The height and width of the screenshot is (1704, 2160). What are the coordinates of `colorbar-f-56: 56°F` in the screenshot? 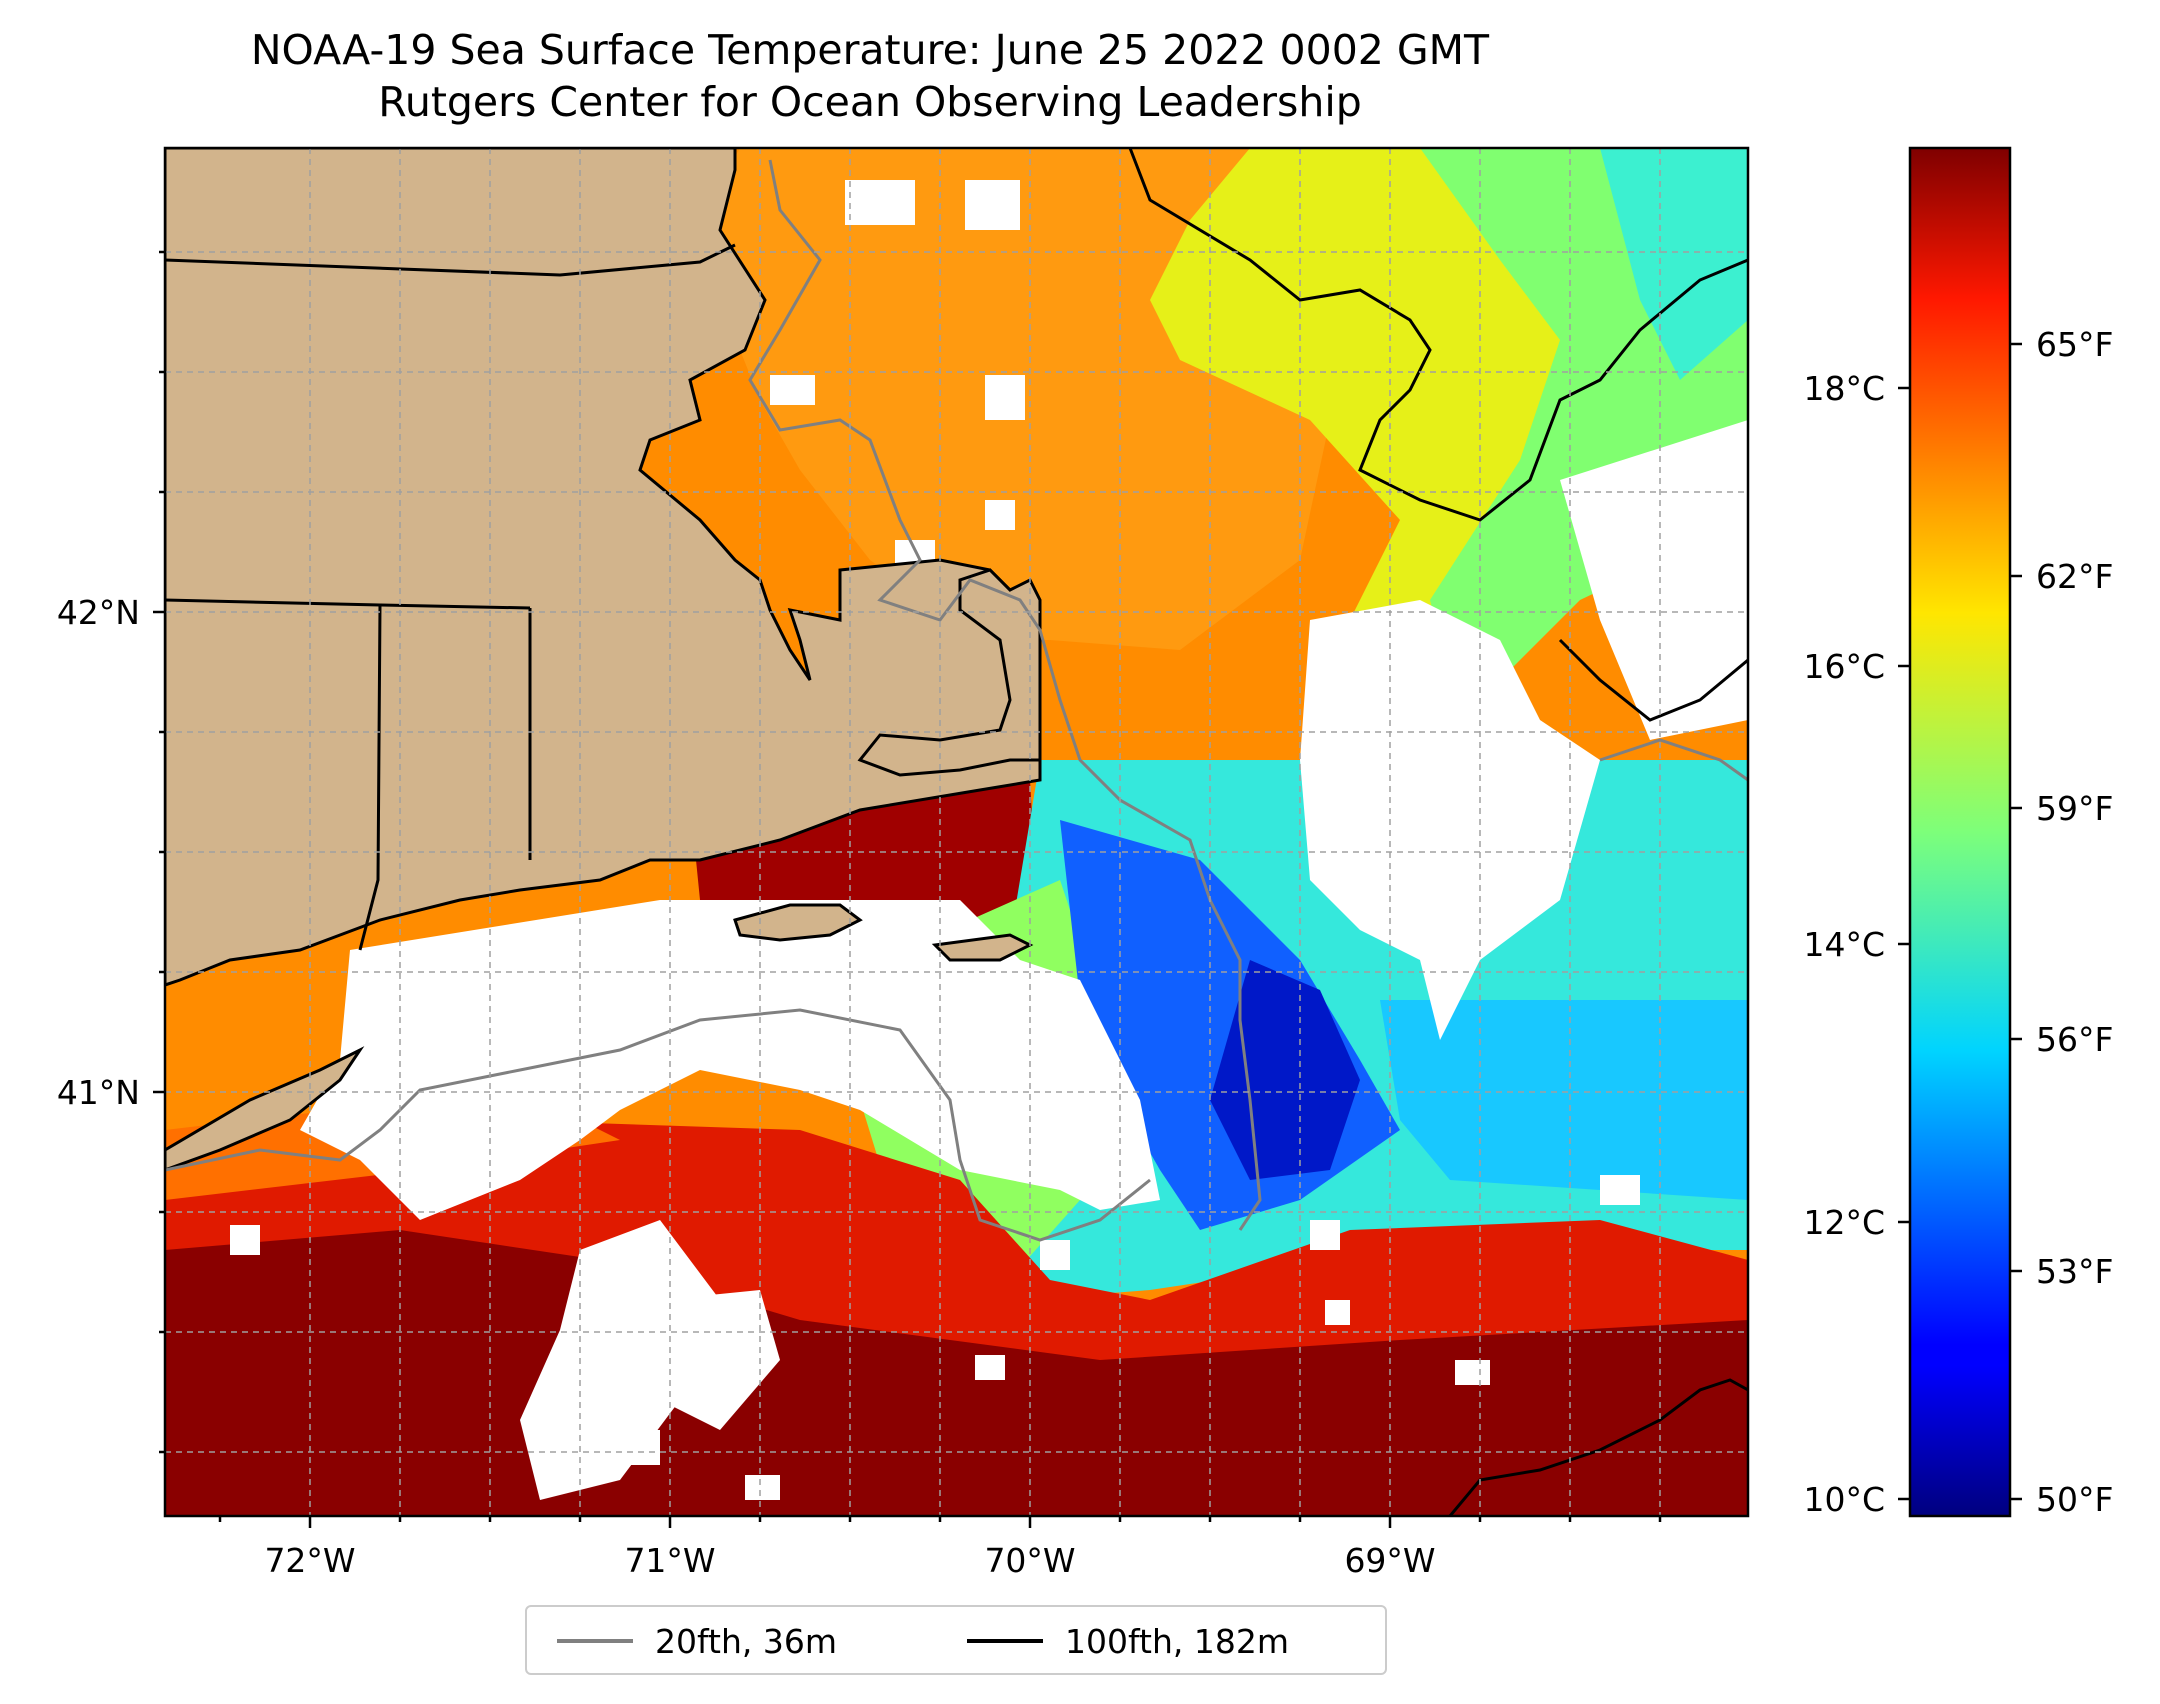 It's located at (2074, 1039).